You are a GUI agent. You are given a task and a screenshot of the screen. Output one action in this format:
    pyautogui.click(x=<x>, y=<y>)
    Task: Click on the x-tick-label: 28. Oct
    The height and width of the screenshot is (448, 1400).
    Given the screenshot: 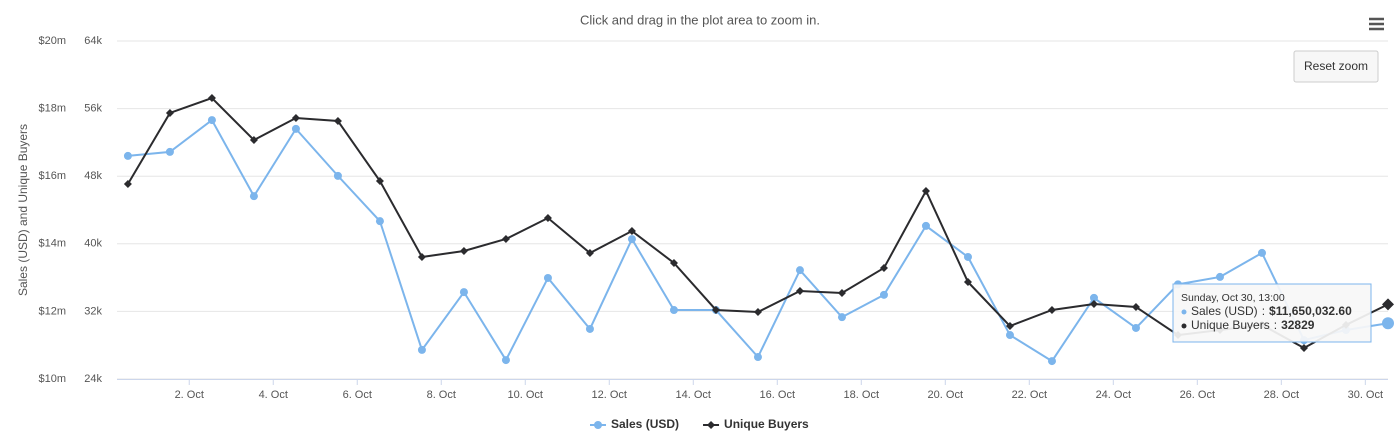 What is the action you would take?
    pyautogui.click(x=1281, y=395)
    